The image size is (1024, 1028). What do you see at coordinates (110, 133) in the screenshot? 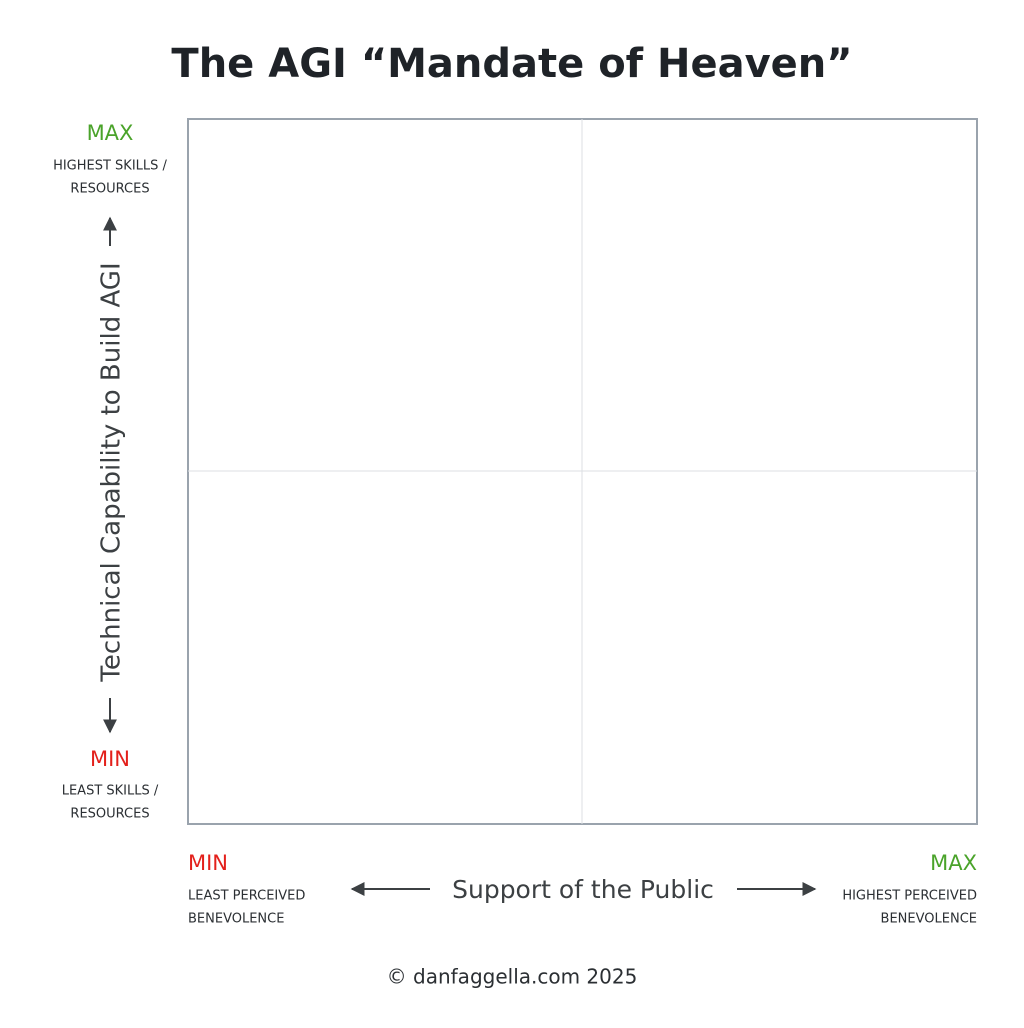
I see `y-max-label: MAX` at bounding box center [110, 133].